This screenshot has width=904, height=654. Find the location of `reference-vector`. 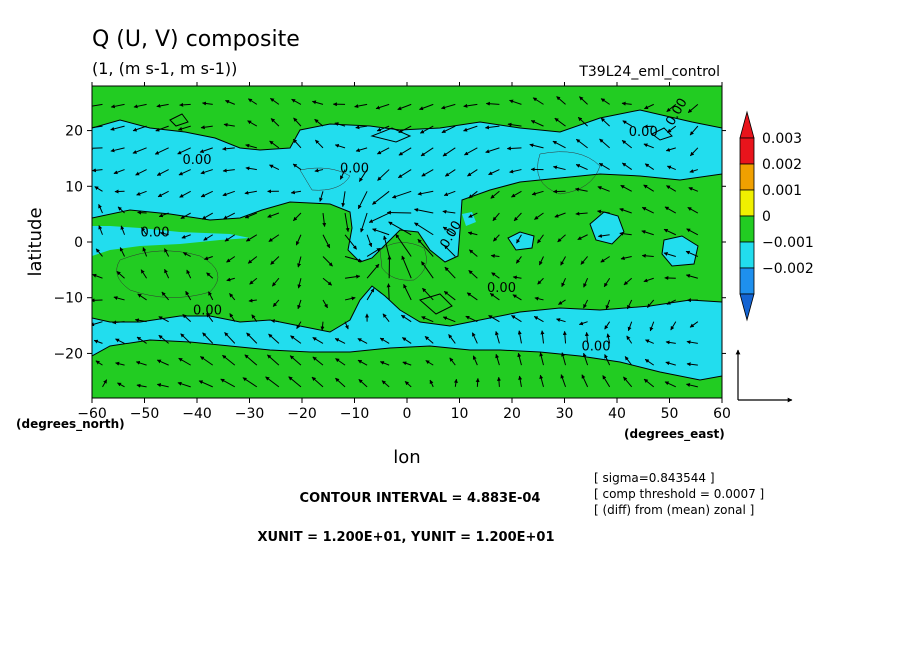

reference-vector is located at coordinates (764, 376).